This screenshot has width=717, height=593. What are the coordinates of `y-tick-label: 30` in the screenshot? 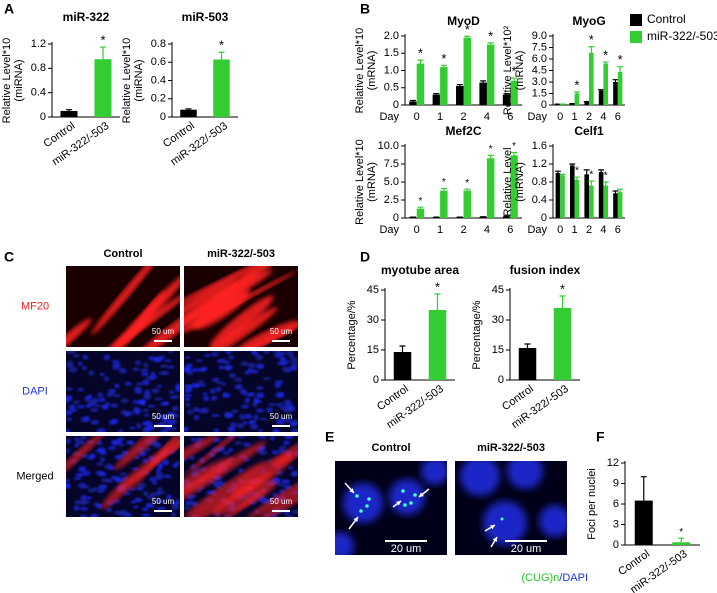 It's located at (498, 320).